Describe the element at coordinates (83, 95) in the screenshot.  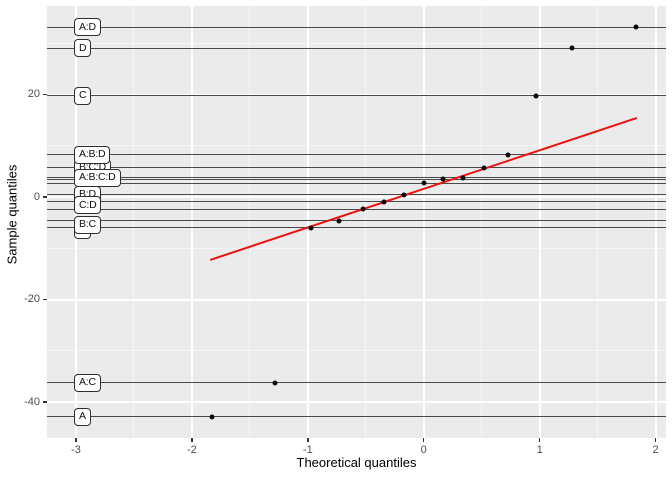
I see `effect-label-box: C` at that location.